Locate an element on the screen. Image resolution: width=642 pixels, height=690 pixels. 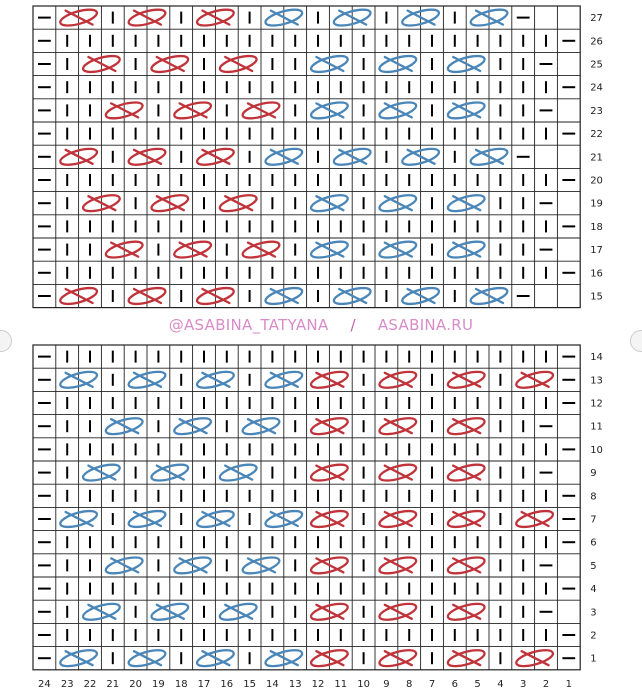
row-number: 20 is located at coordinates (596, 181).